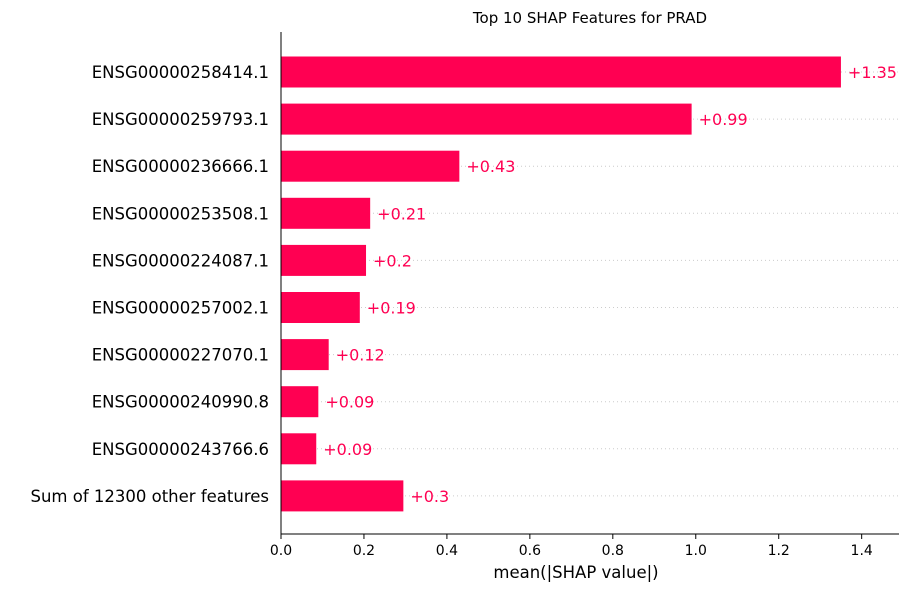 The image size is (909, 591). What do you see at coordinates (180, 72) in the screenshot?
I see `category-label: ENSG00000258414.1` at bounding box center [180, 72].